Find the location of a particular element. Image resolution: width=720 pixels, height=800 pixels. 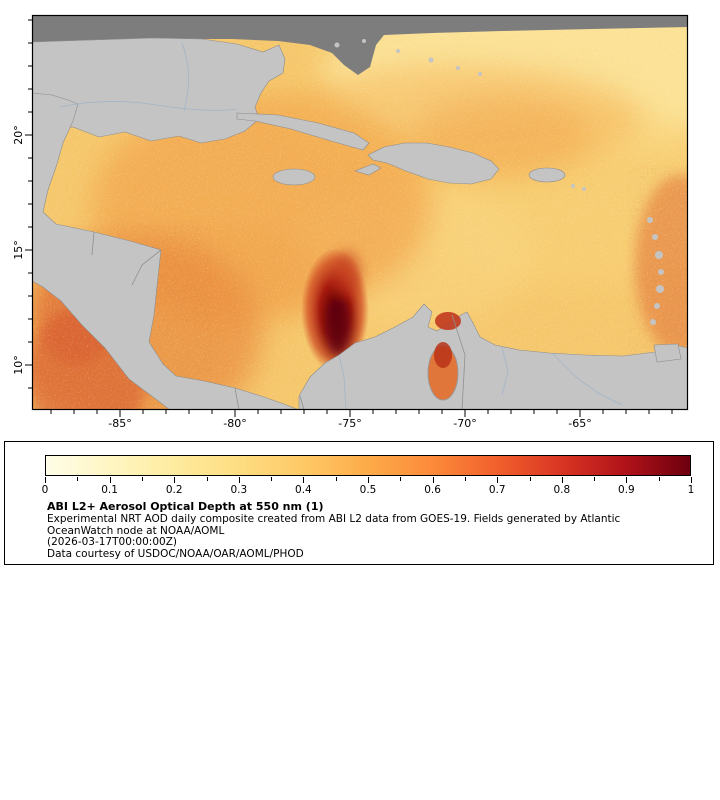

colorbar-tick-label: 0.8 is located at coordinates (562, 490).